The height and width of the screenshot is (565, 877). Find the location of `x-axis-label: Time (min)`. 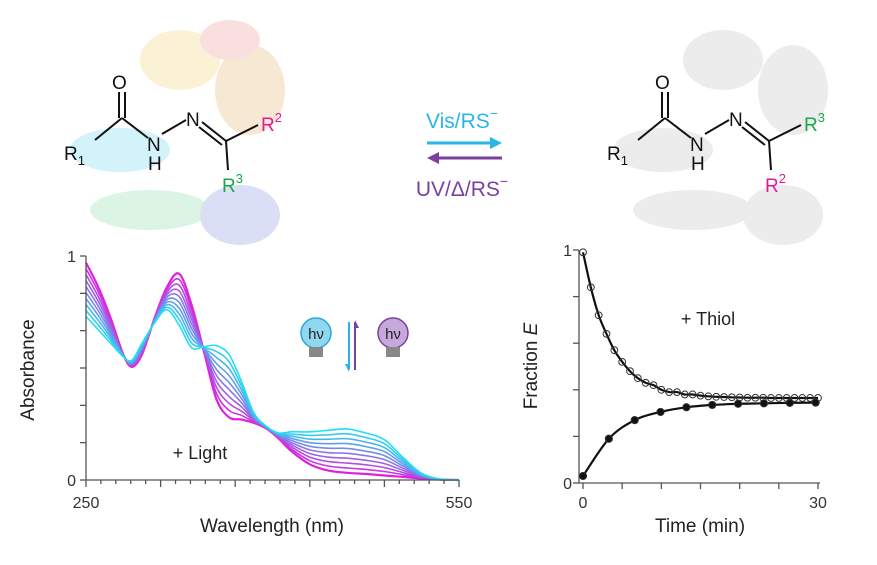

x-axis-label: Time (min) is located at coordinates (700, 526).